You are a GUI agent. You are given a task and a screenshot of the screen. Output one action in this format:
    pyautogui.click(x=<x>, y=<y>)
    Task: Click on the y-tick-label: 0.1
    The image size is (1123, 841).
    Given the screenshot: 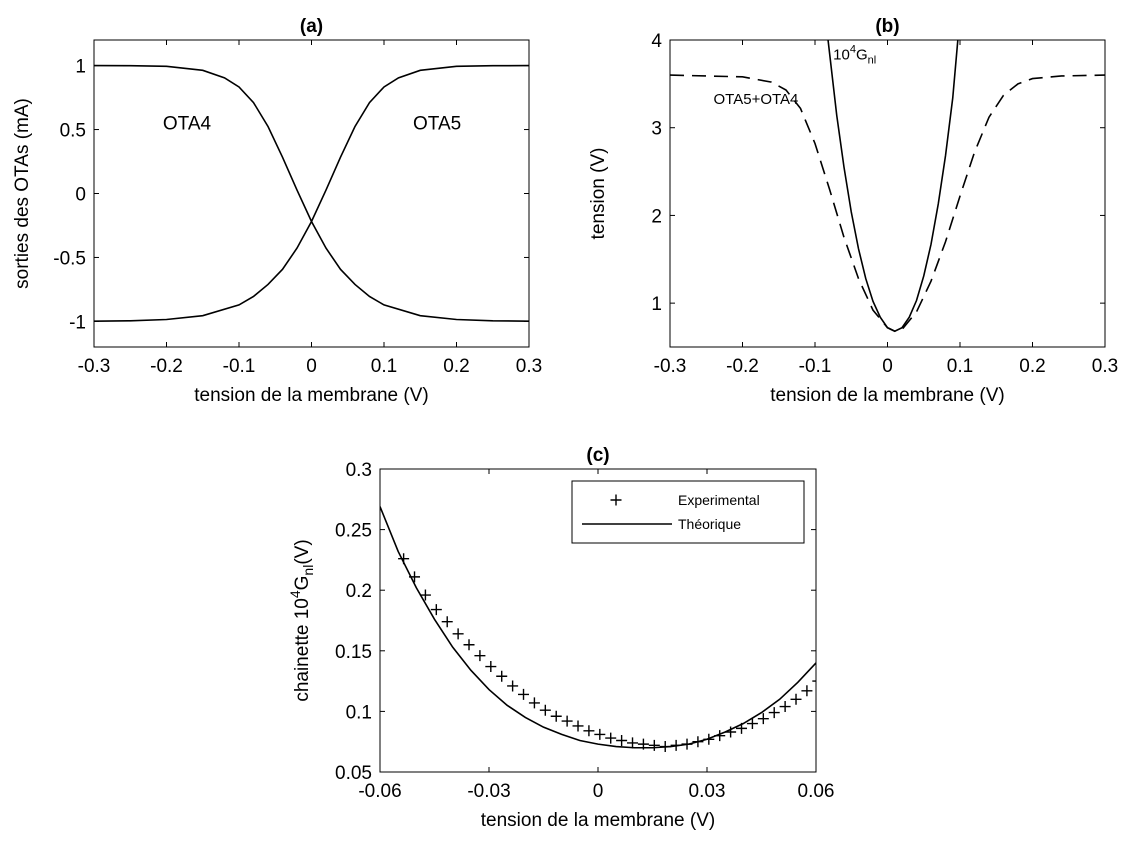 What is the action you would take?
    pyautogui.click(x=359, y=712)
    